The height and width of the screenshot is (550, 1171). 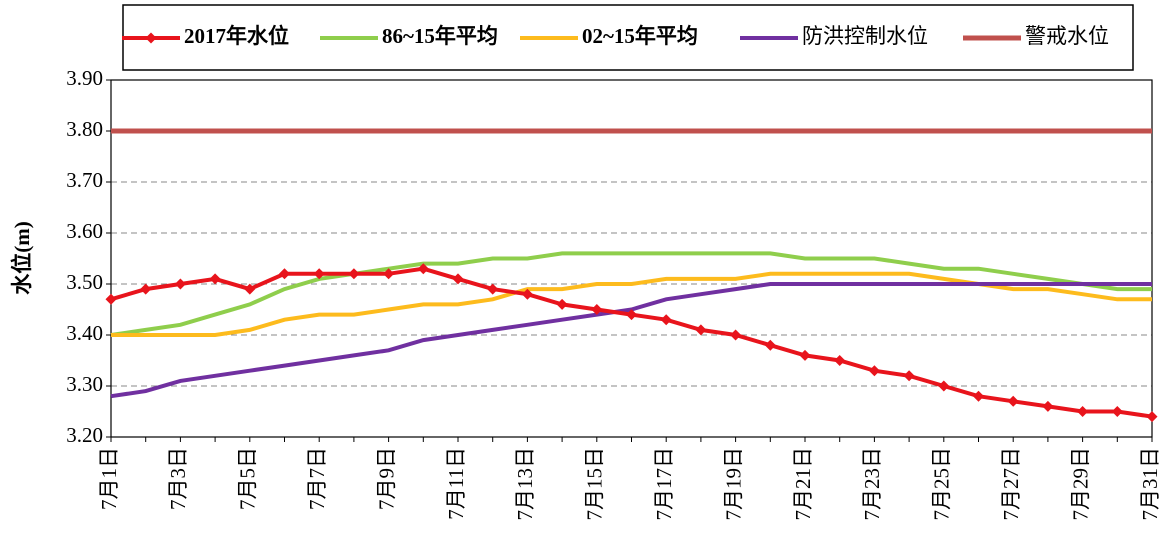 What do you see at coordinates (84, 180) in the screenshot?
I see `y-tick-label: 3.70` at bounding box center [84, 180].